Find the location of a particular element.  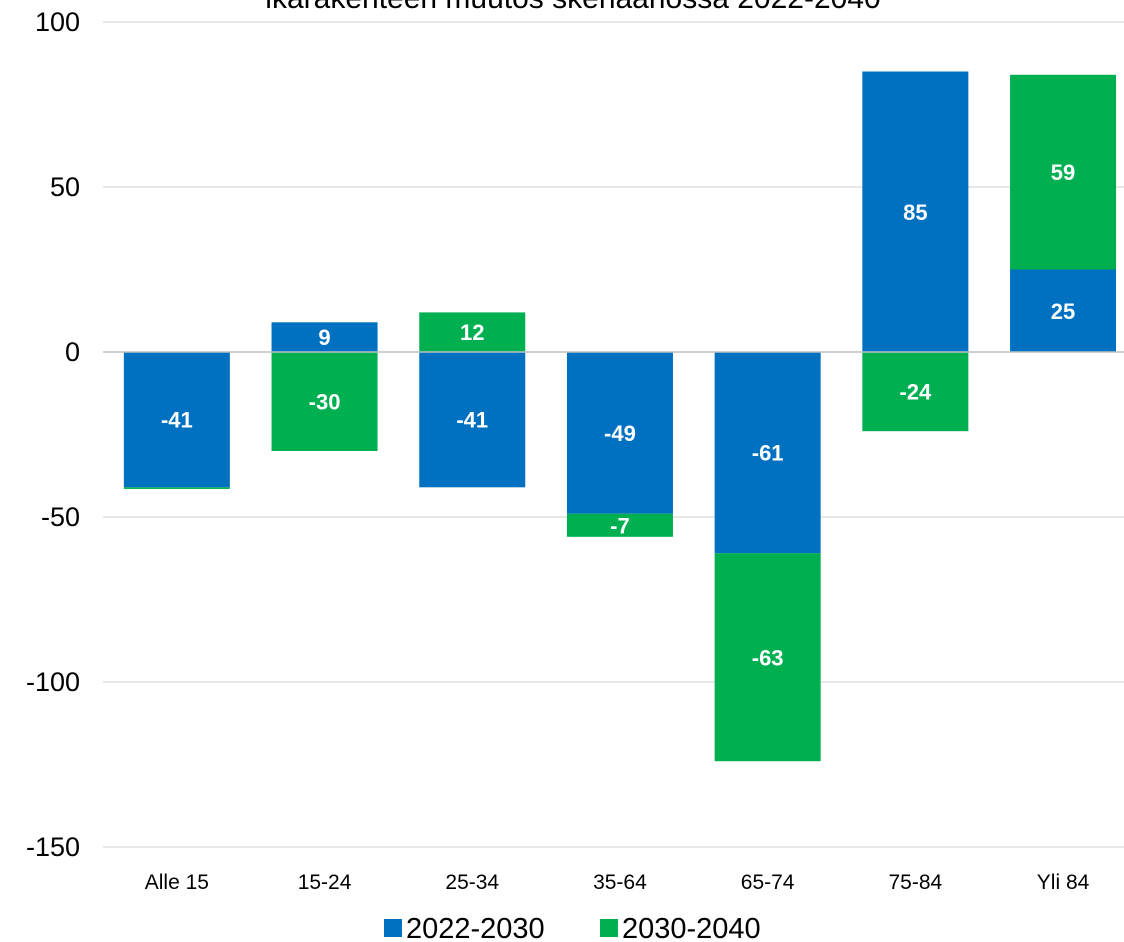

data-label: -49 is located at coordinates (620, 433).